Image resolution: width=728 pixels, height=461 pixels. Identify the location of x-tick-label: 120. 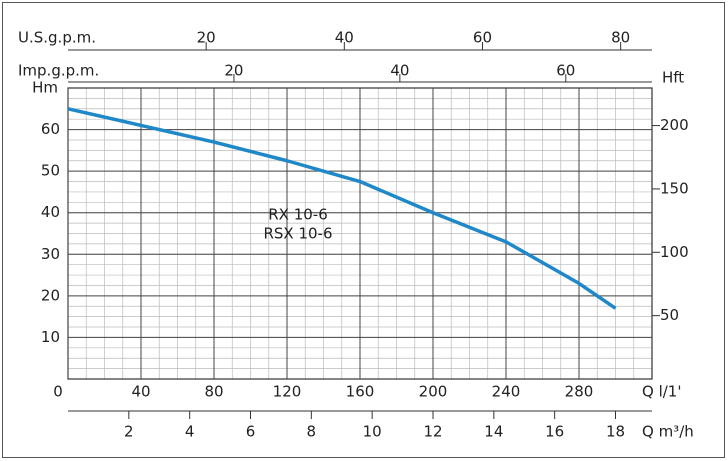
(287, 392).